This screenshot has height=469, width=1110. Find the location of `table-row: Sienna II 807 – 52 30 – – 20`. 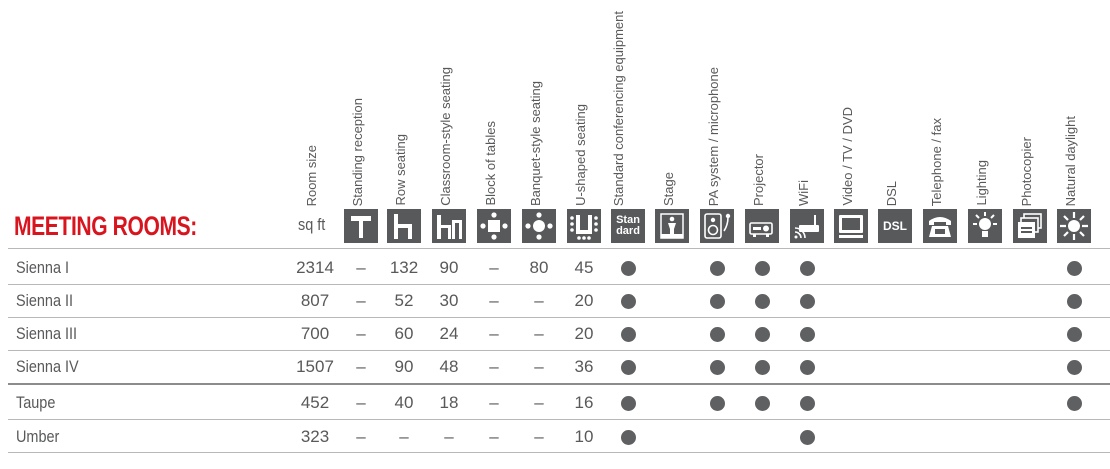

table-row: Sienna II 807 – 52 30 – – 20 is located at coordinates (555, 301).